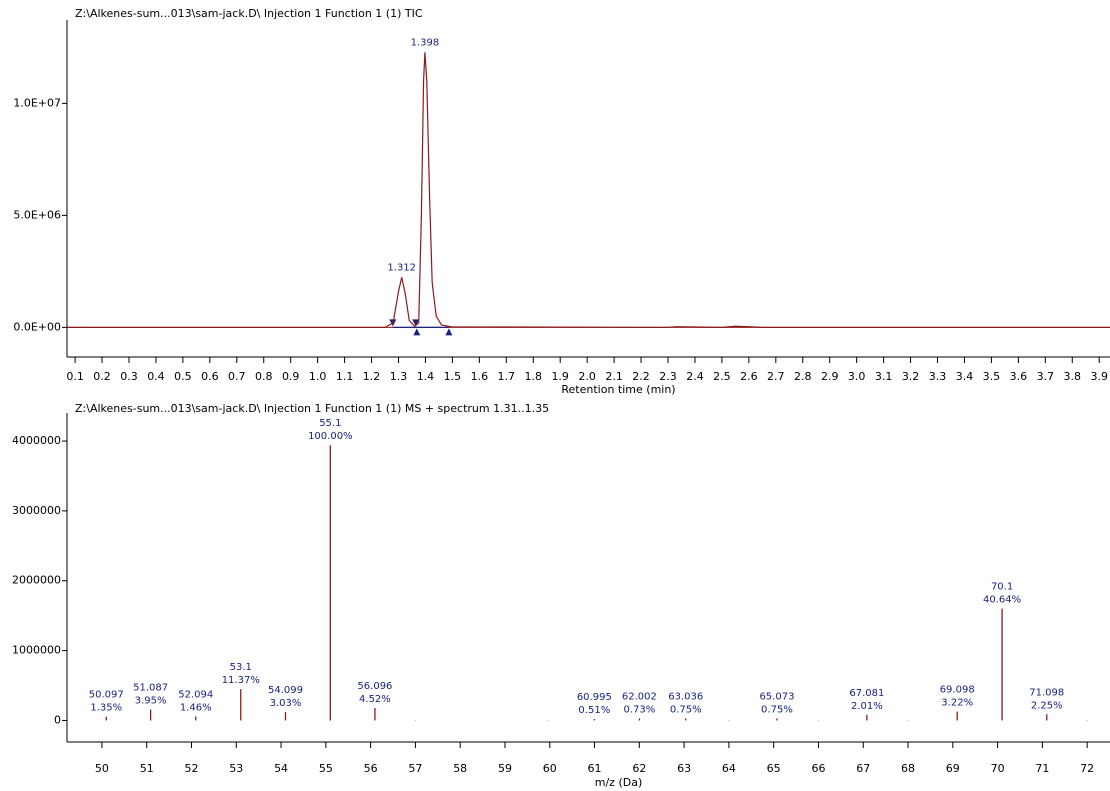  I want to click on peak-percent-label: 11.37%, so click(241, 680).